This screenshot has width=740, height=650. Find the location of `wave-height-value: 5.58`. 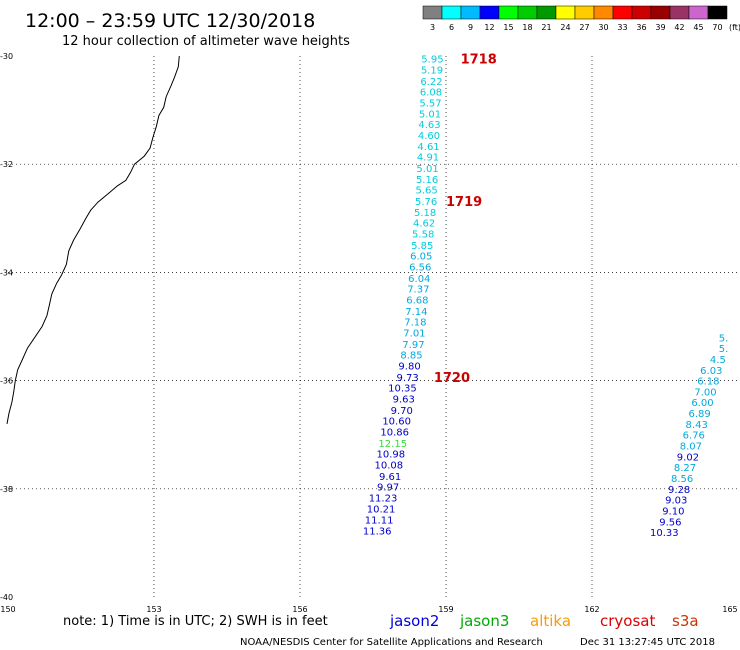

wave-height-value: 5.58 is located at coordinates (423, 234).